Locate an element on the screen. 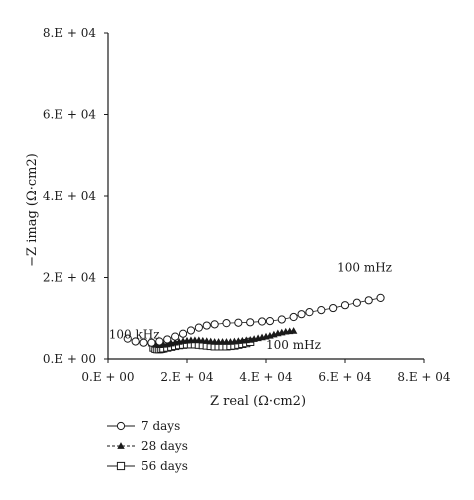  x-tick-label: 8.E + 04 is located at coordinates (424, 377).